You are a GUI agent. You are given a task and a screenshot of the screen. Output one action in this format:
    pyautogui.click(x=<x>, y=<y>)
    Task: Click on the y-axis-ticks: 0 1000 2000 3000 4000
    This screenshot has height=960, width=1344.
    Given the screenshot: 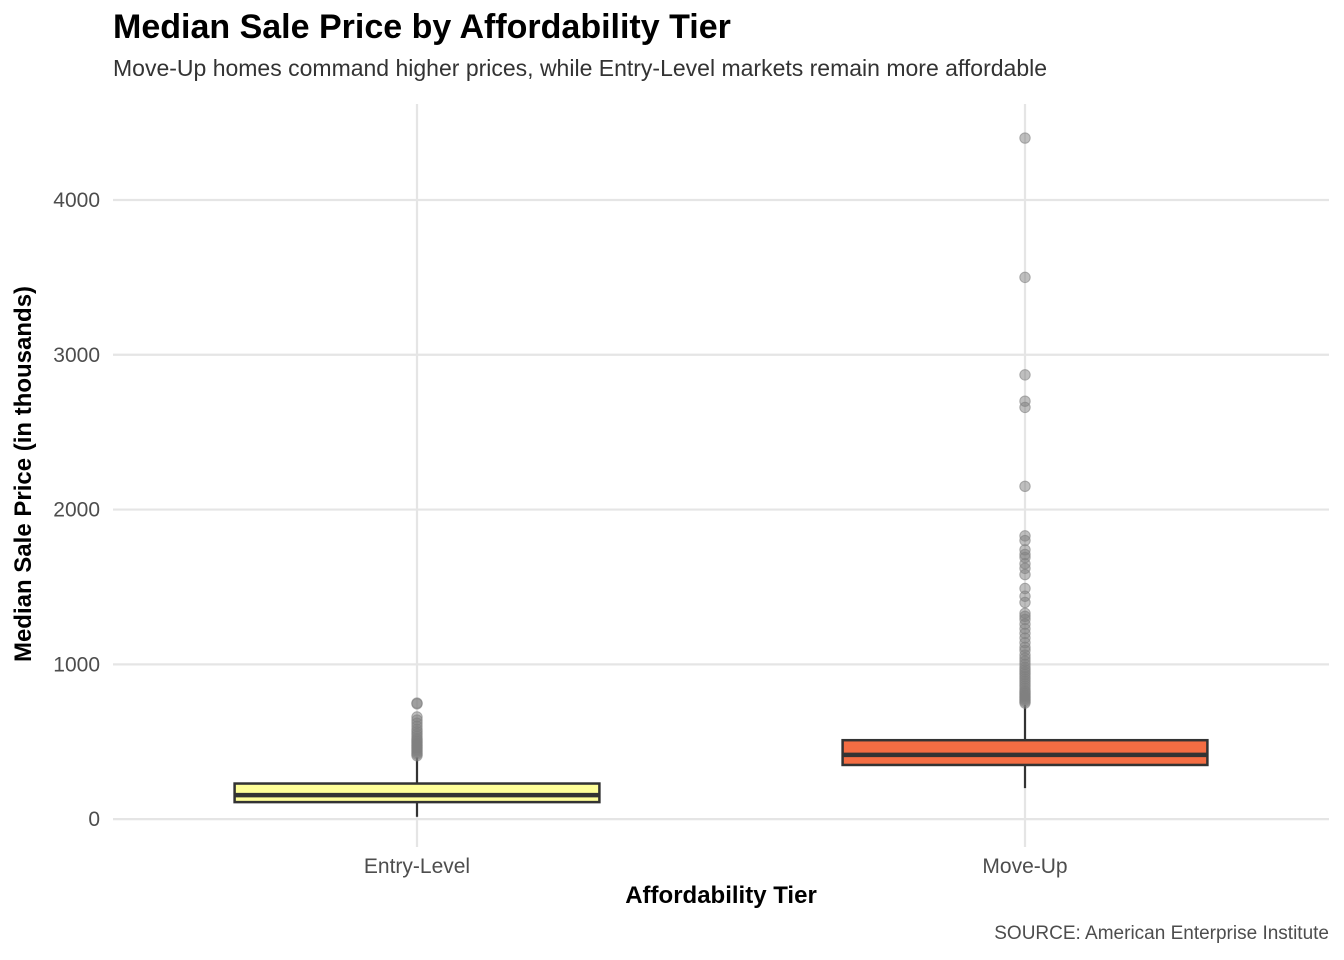 What is the action you would take?
    pyautogui.click(x=76, y=510)
    